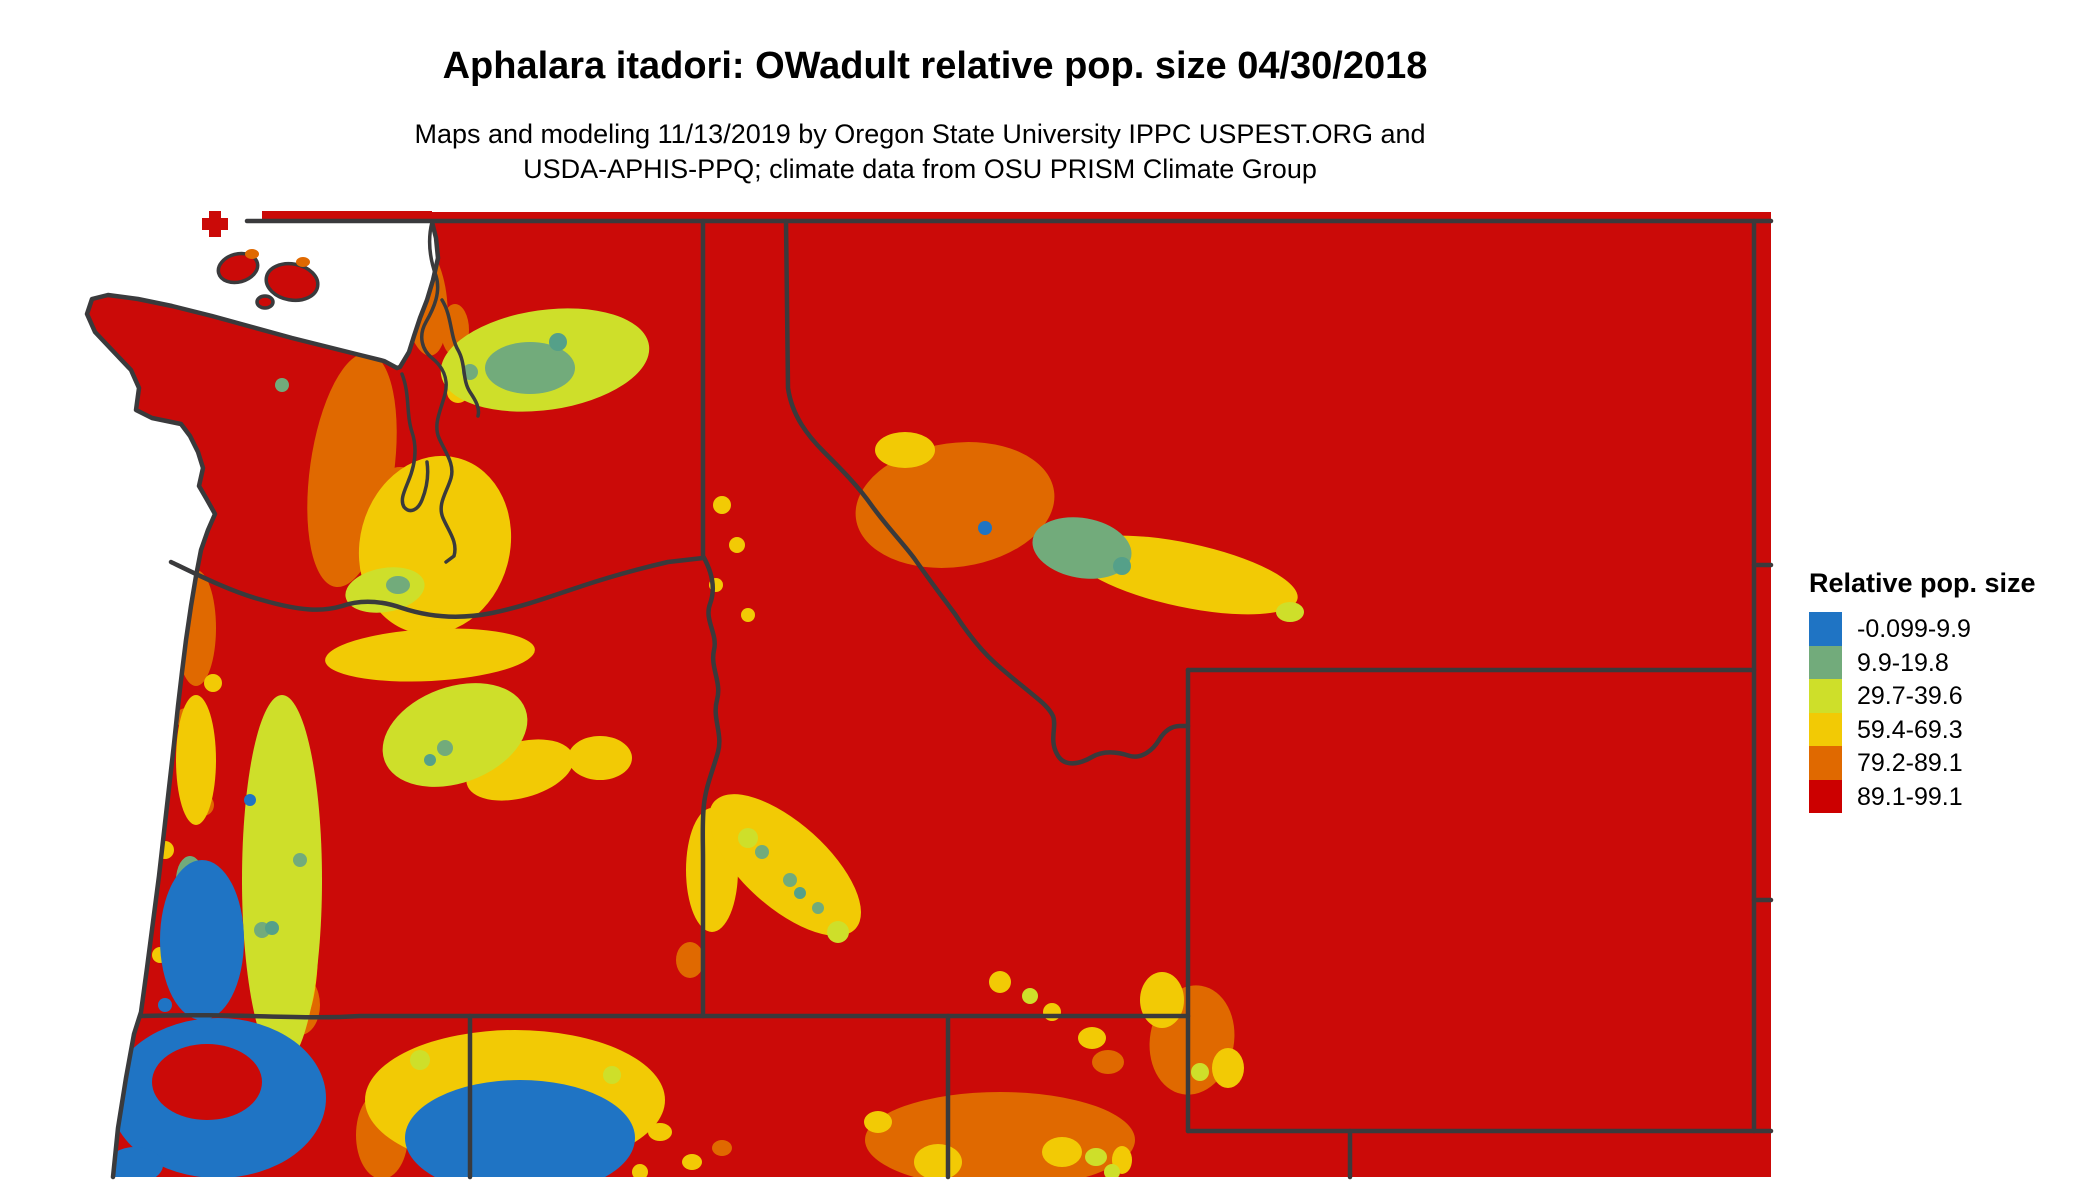 The image size is (2099, 1189). What do you see at coordinates (1825, 763) in the screenshot?
I see `legend-swatch-orange` at bounding box center [1825, 763].